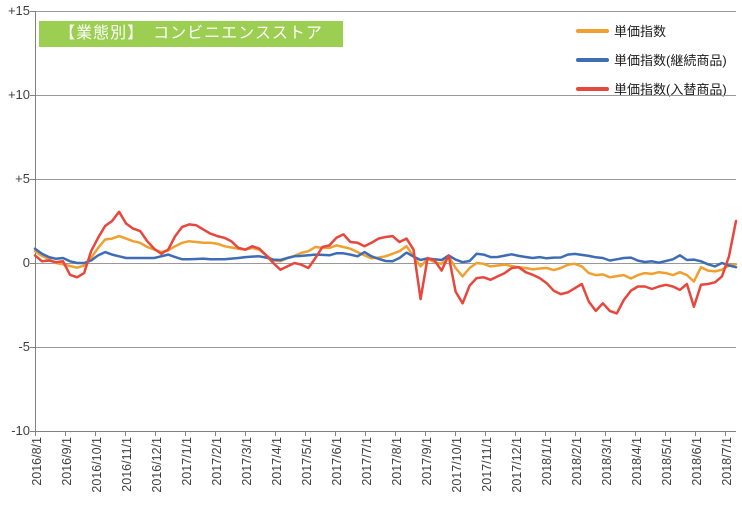  I want to click on series-line-単価指数, so click(385, 258).